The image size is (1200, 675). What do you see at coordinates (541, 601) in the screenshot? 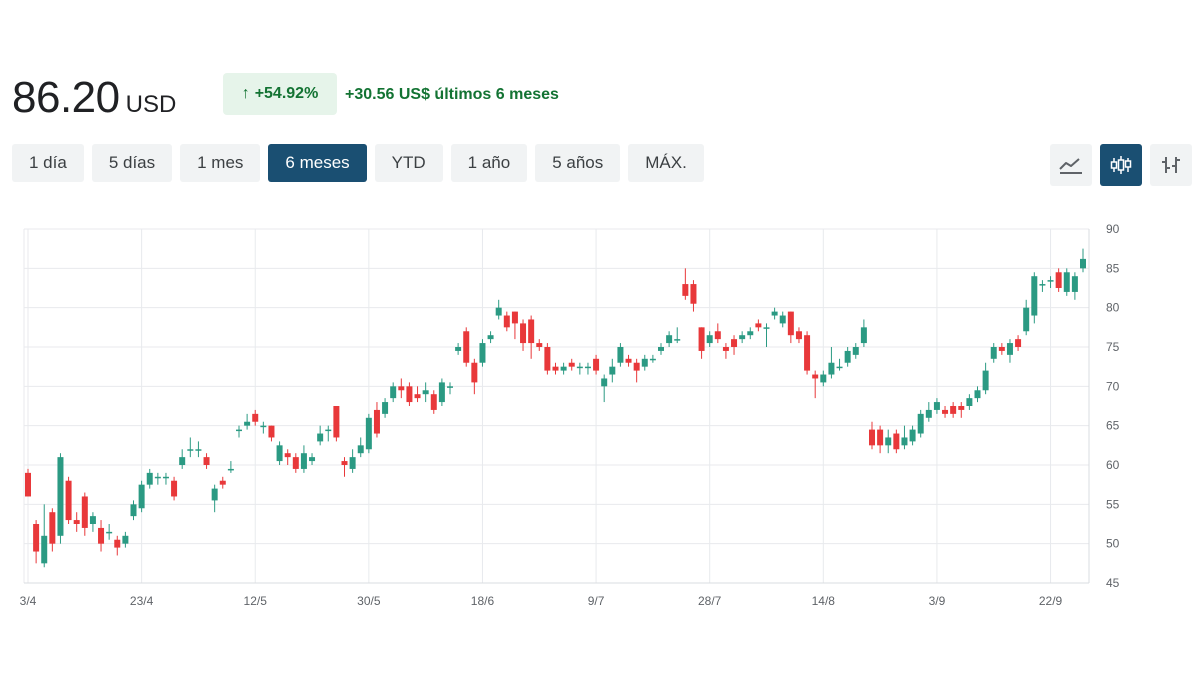
I see `x-axis-labels: 3/4 23/4 12/5 30/5 18/6 9/7 28/7 14/8 3/9 22/9` at bounding box center [541, 601].